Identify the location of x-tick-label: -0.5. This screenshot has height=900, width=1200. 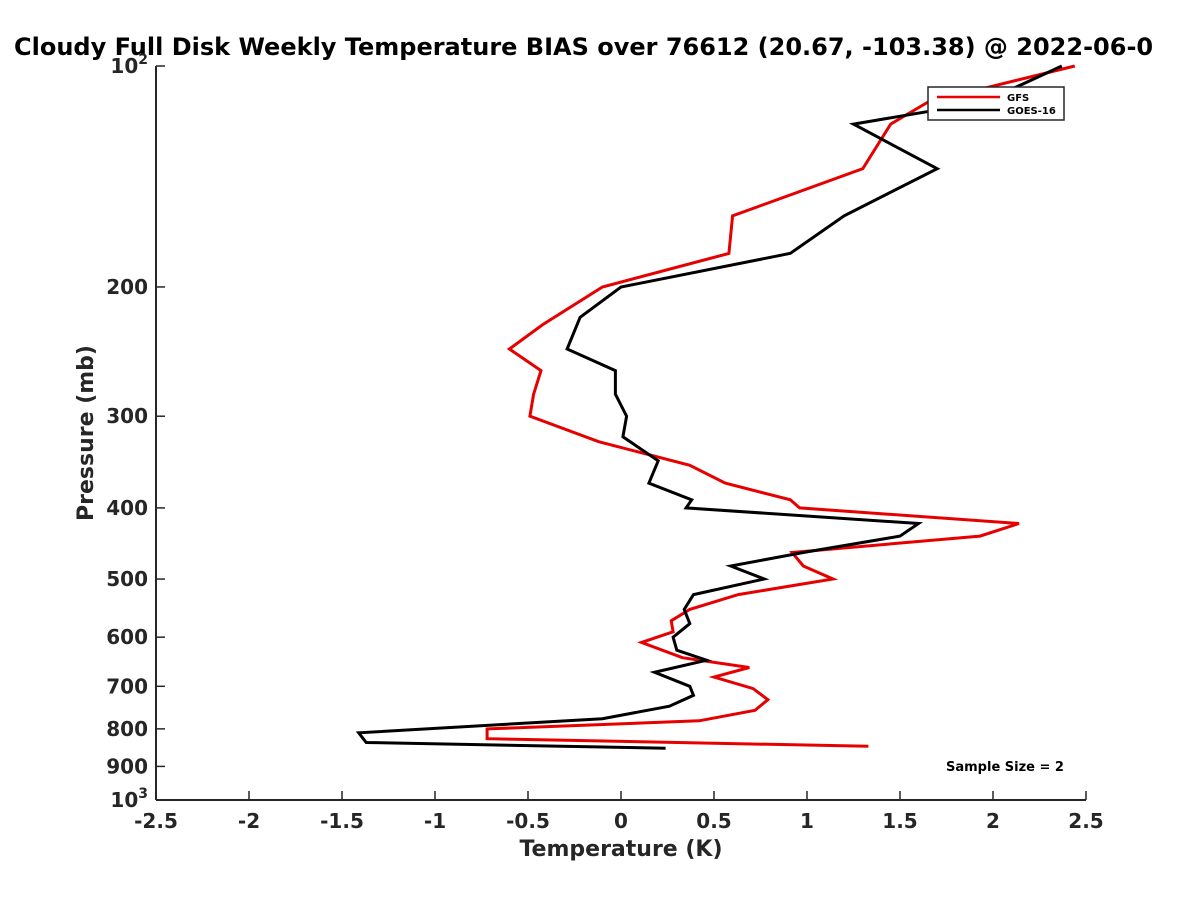
(528, 821).